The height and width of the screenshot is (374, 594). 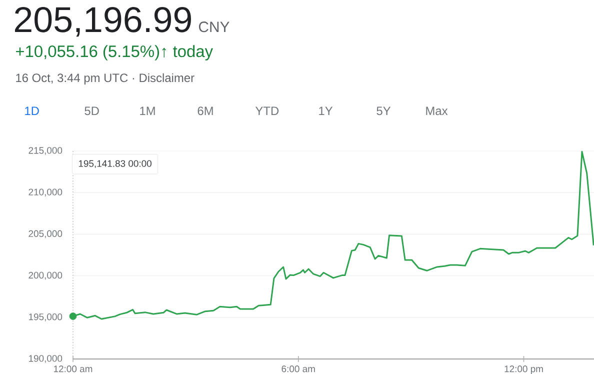 I want to click on text: YTD, so click(x=267, y=110).